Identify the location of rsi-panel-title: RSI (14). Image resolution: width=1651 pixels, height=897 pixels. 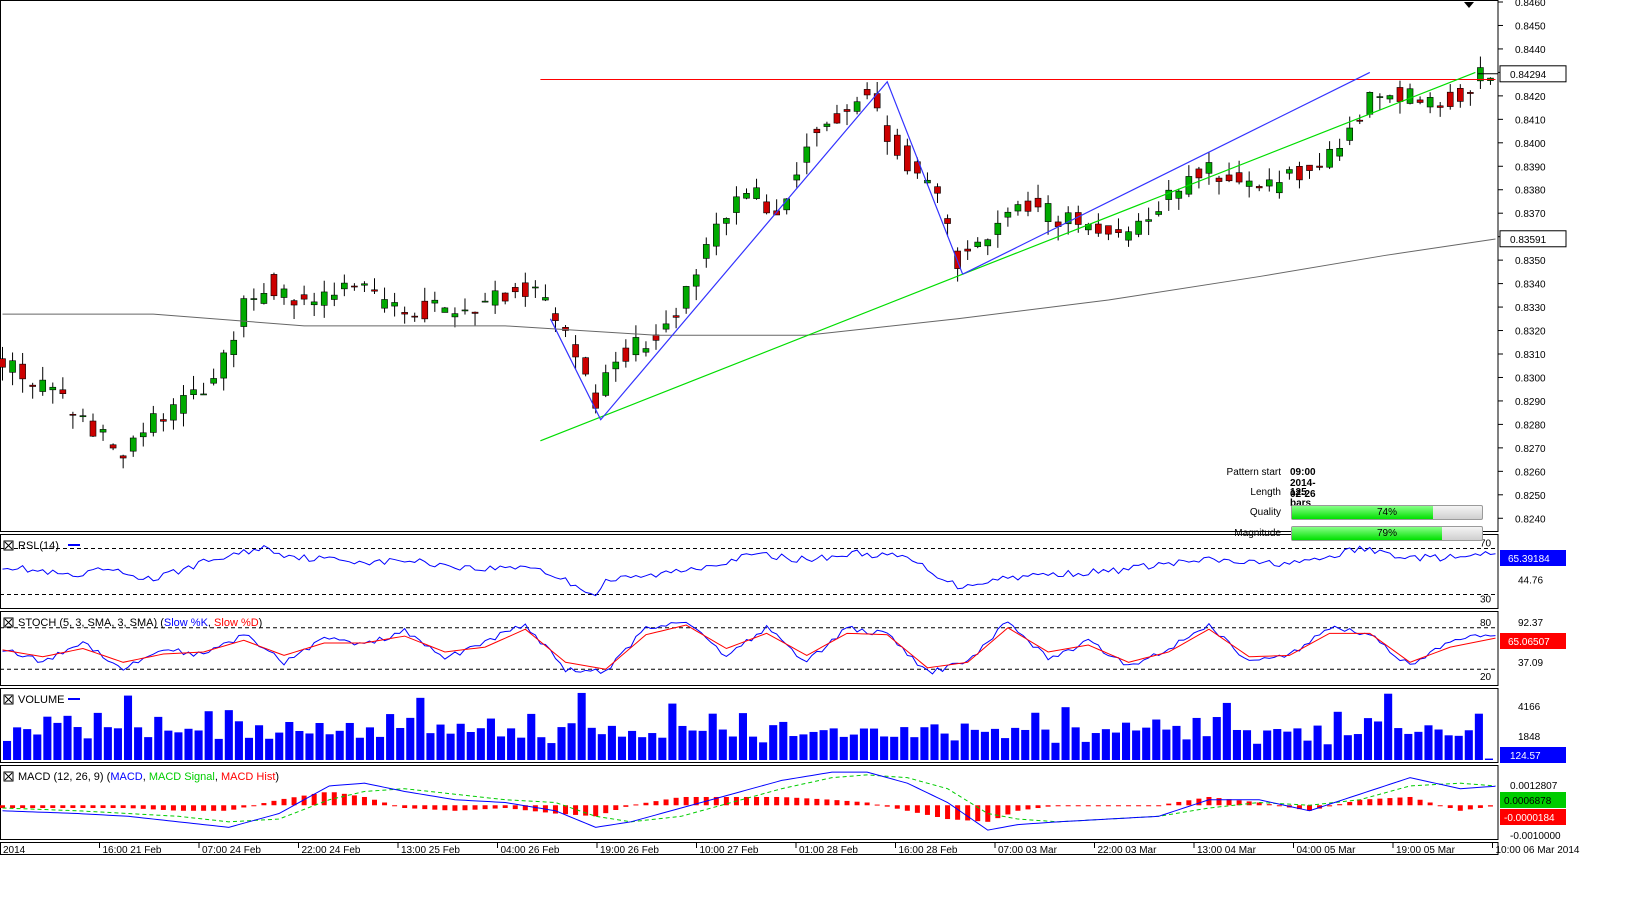
(38, 546).